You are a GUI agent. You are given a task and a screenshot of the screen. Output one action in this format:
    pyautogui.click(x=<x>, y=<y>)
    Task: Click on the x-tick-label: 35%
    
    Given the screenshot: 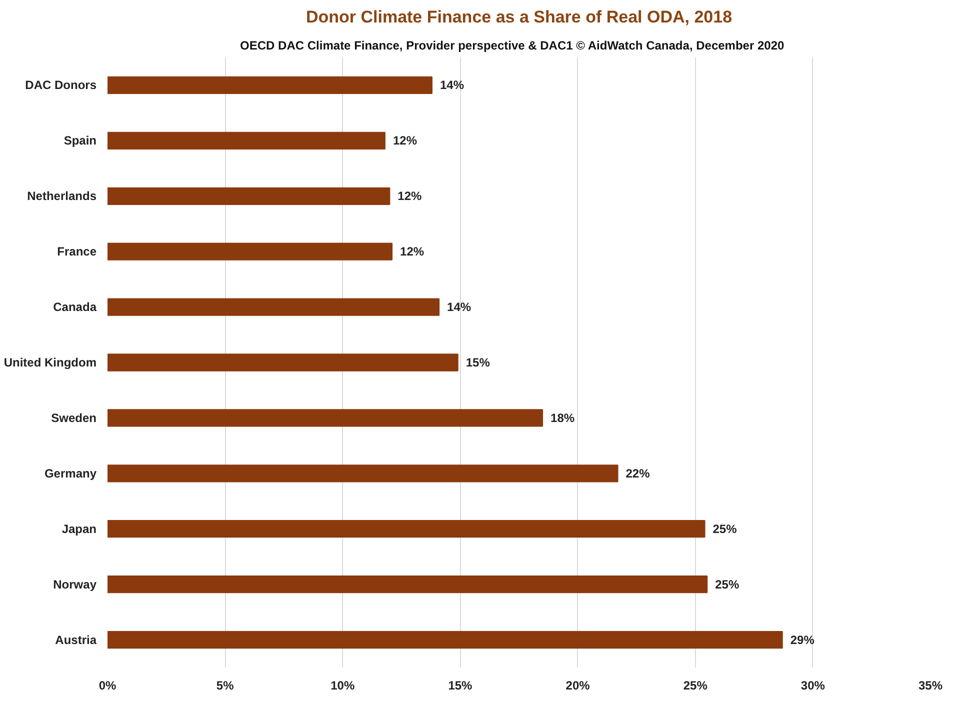 What is the action you would take?
    pyautogui.click(x=930, y=685)
    